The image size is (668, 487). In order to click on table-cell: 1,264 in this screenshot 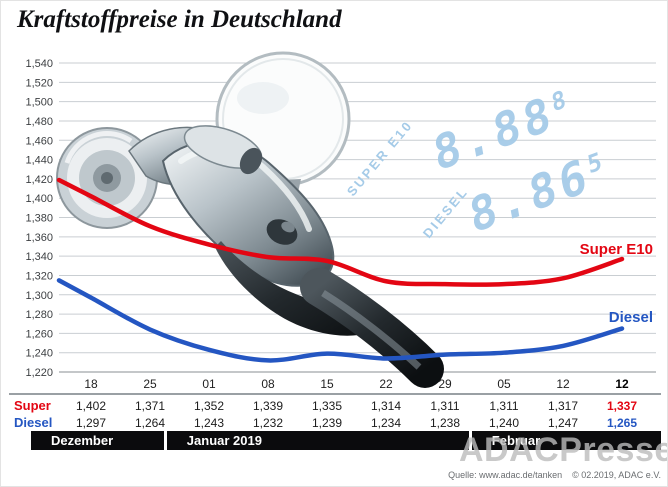, I will do `click(150, 423)`.